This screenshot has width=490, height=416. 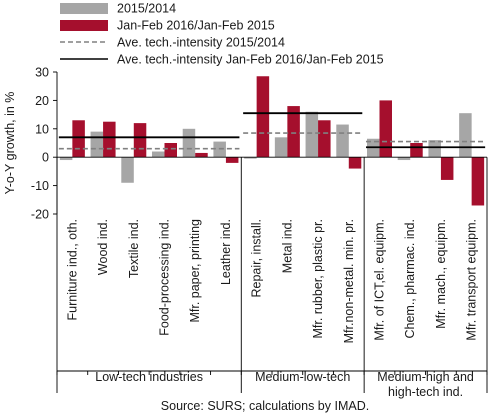 I want to click on y-tick-label: 20, so click(x=42, y=101).